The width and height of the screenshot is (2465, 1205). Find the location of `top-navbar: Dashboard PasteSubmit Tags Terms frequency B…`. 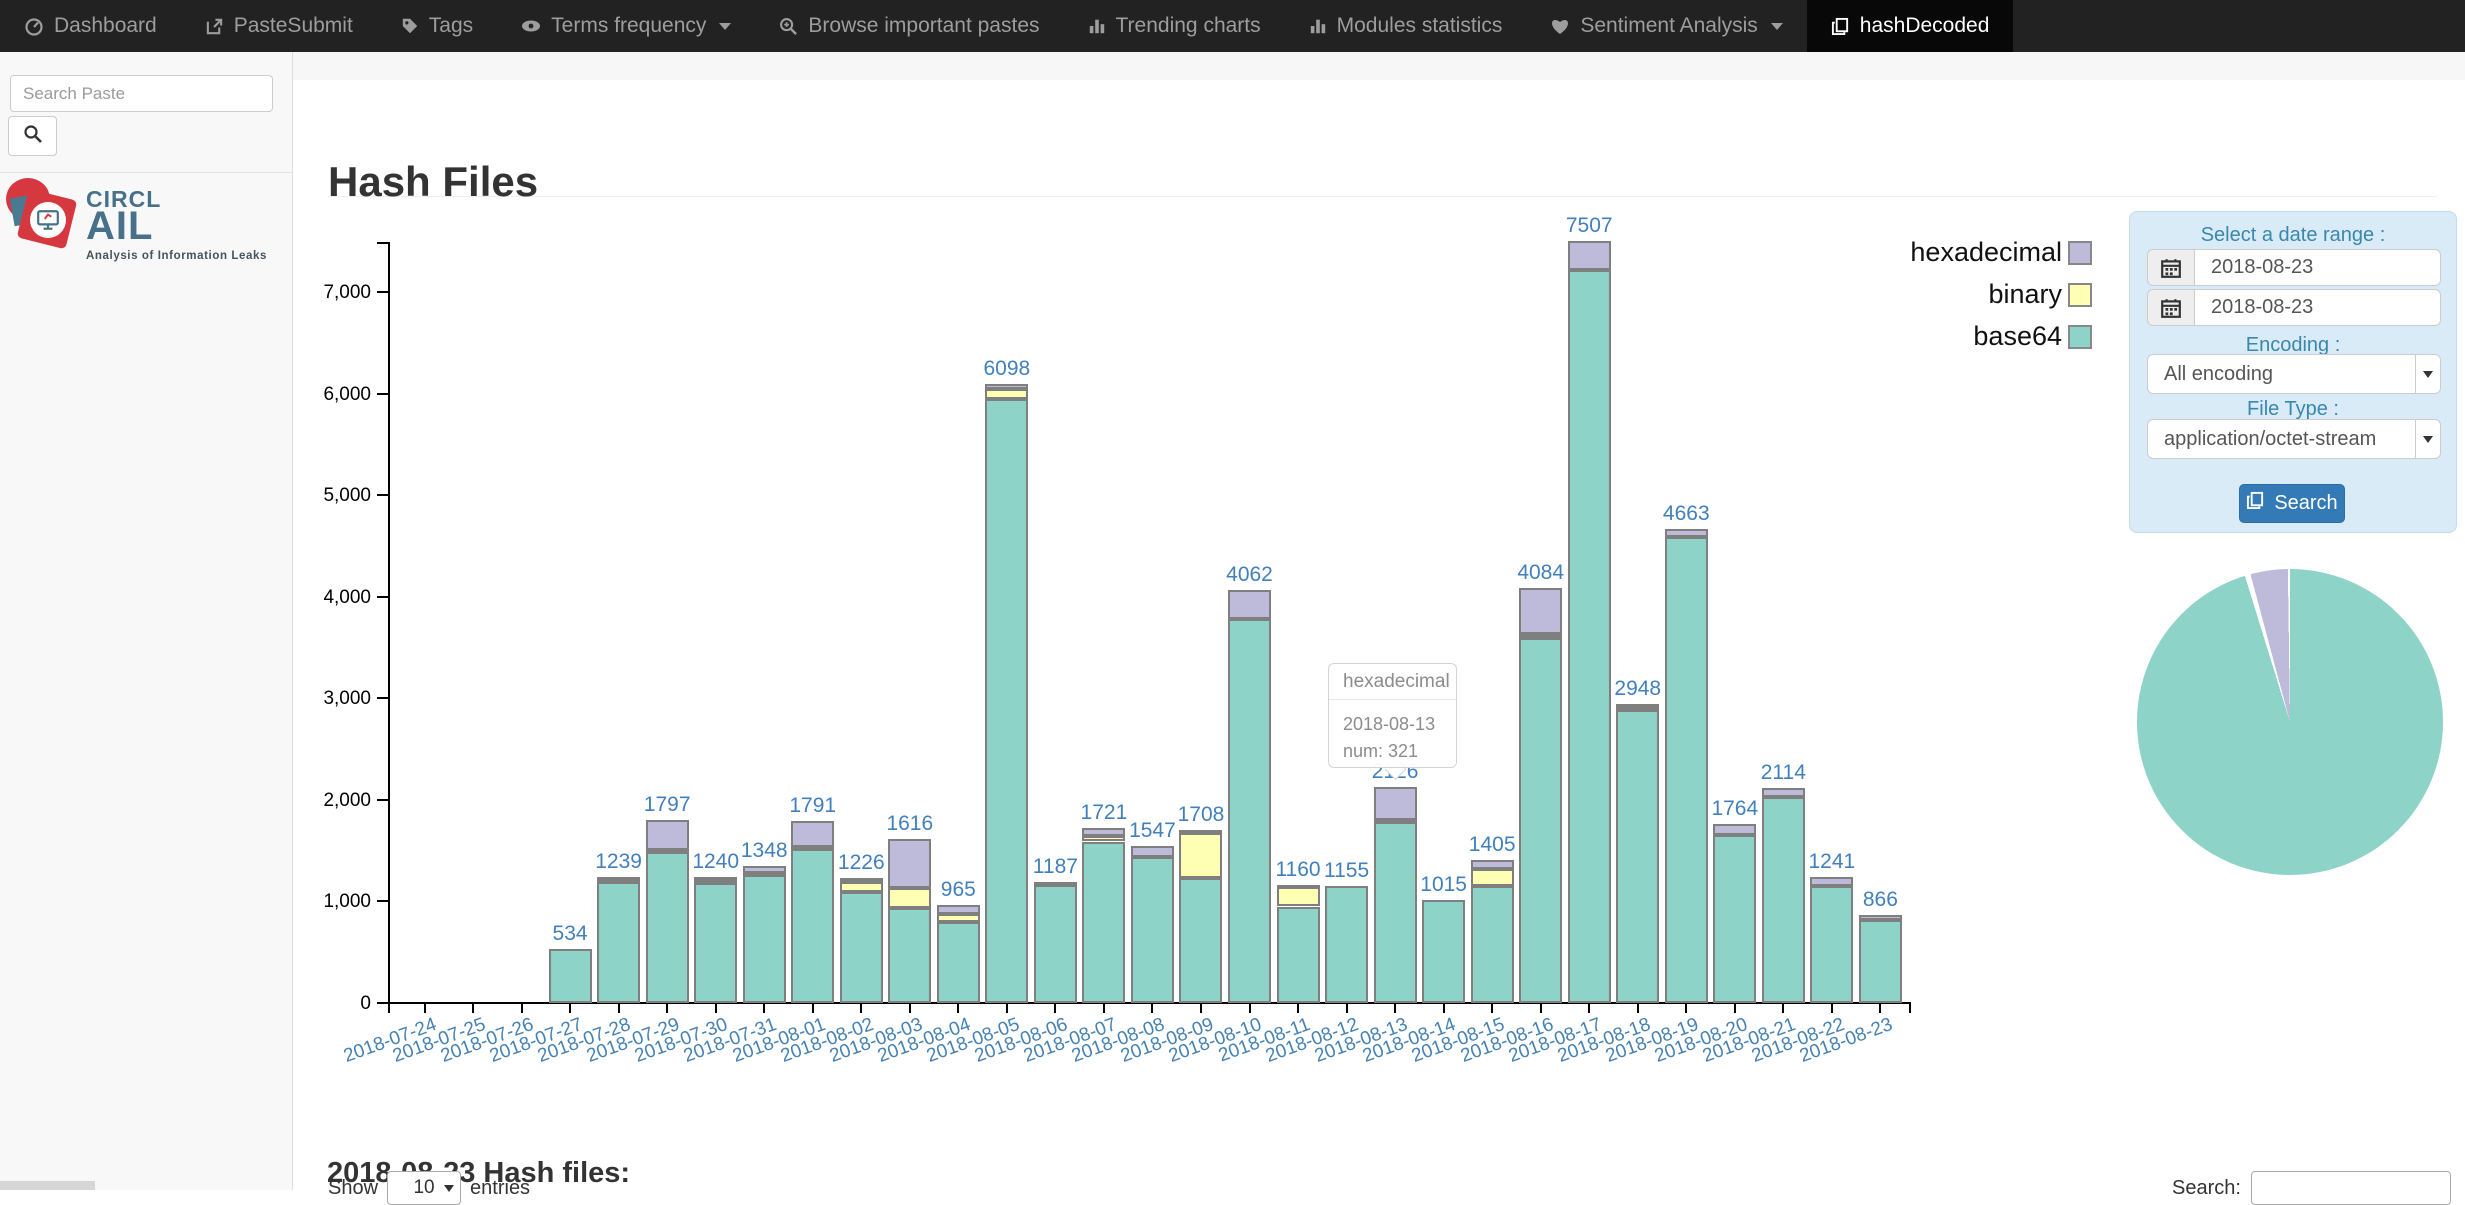

top-navbar: Dashboard PasteSubmit Tags Terms frequency B… is located at coordinates (1232, 26).